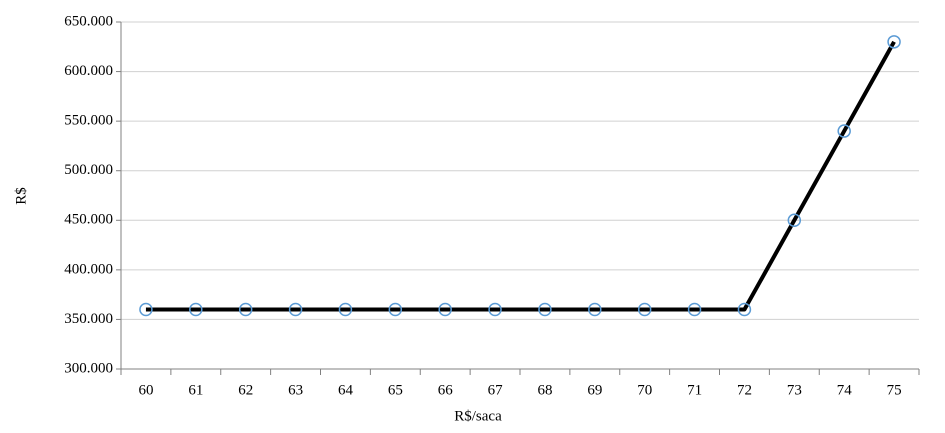 This screenshot has height=433, width=945. I want to click on x-tick-label: 71, so click(694, 390).